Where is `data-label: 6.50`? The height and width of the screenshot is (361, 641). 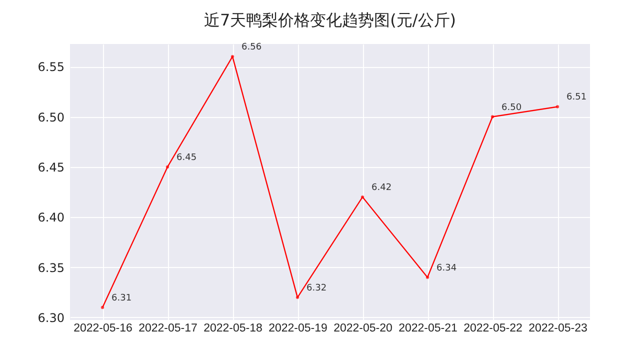
data-label: 6.50 is located at coordinates (512, 107).